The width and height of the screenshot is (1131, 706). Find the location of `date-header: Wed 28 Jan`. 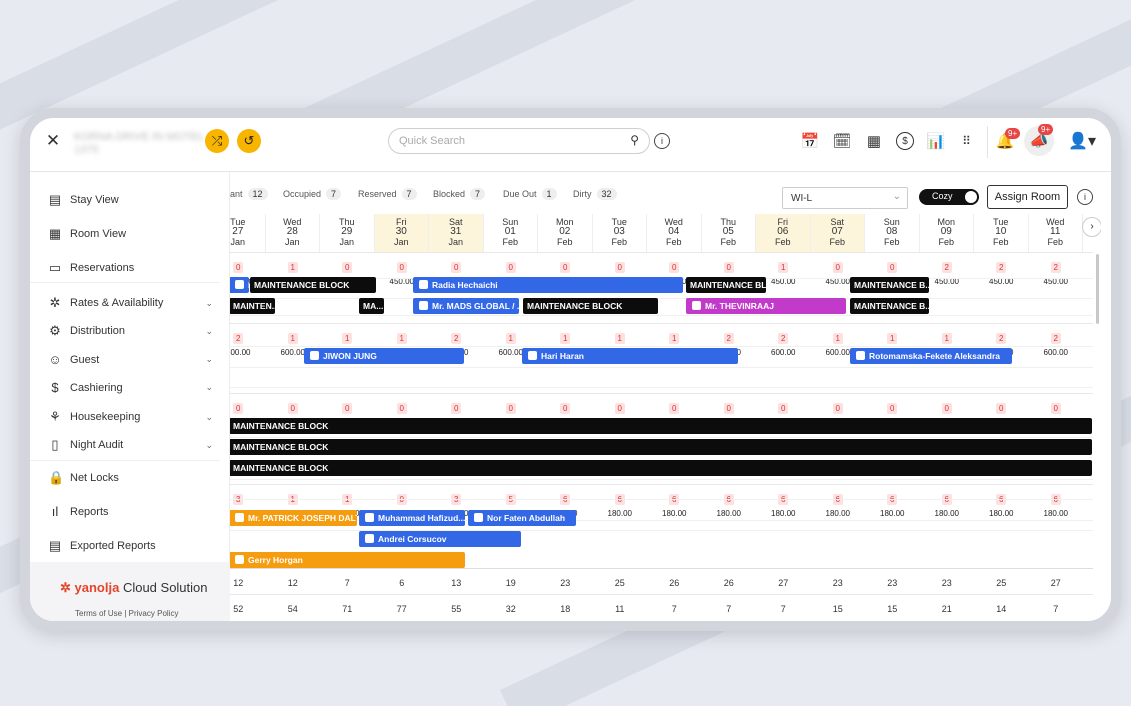

date-header: Wed 28 Jan is located at coordinates (293, 233).